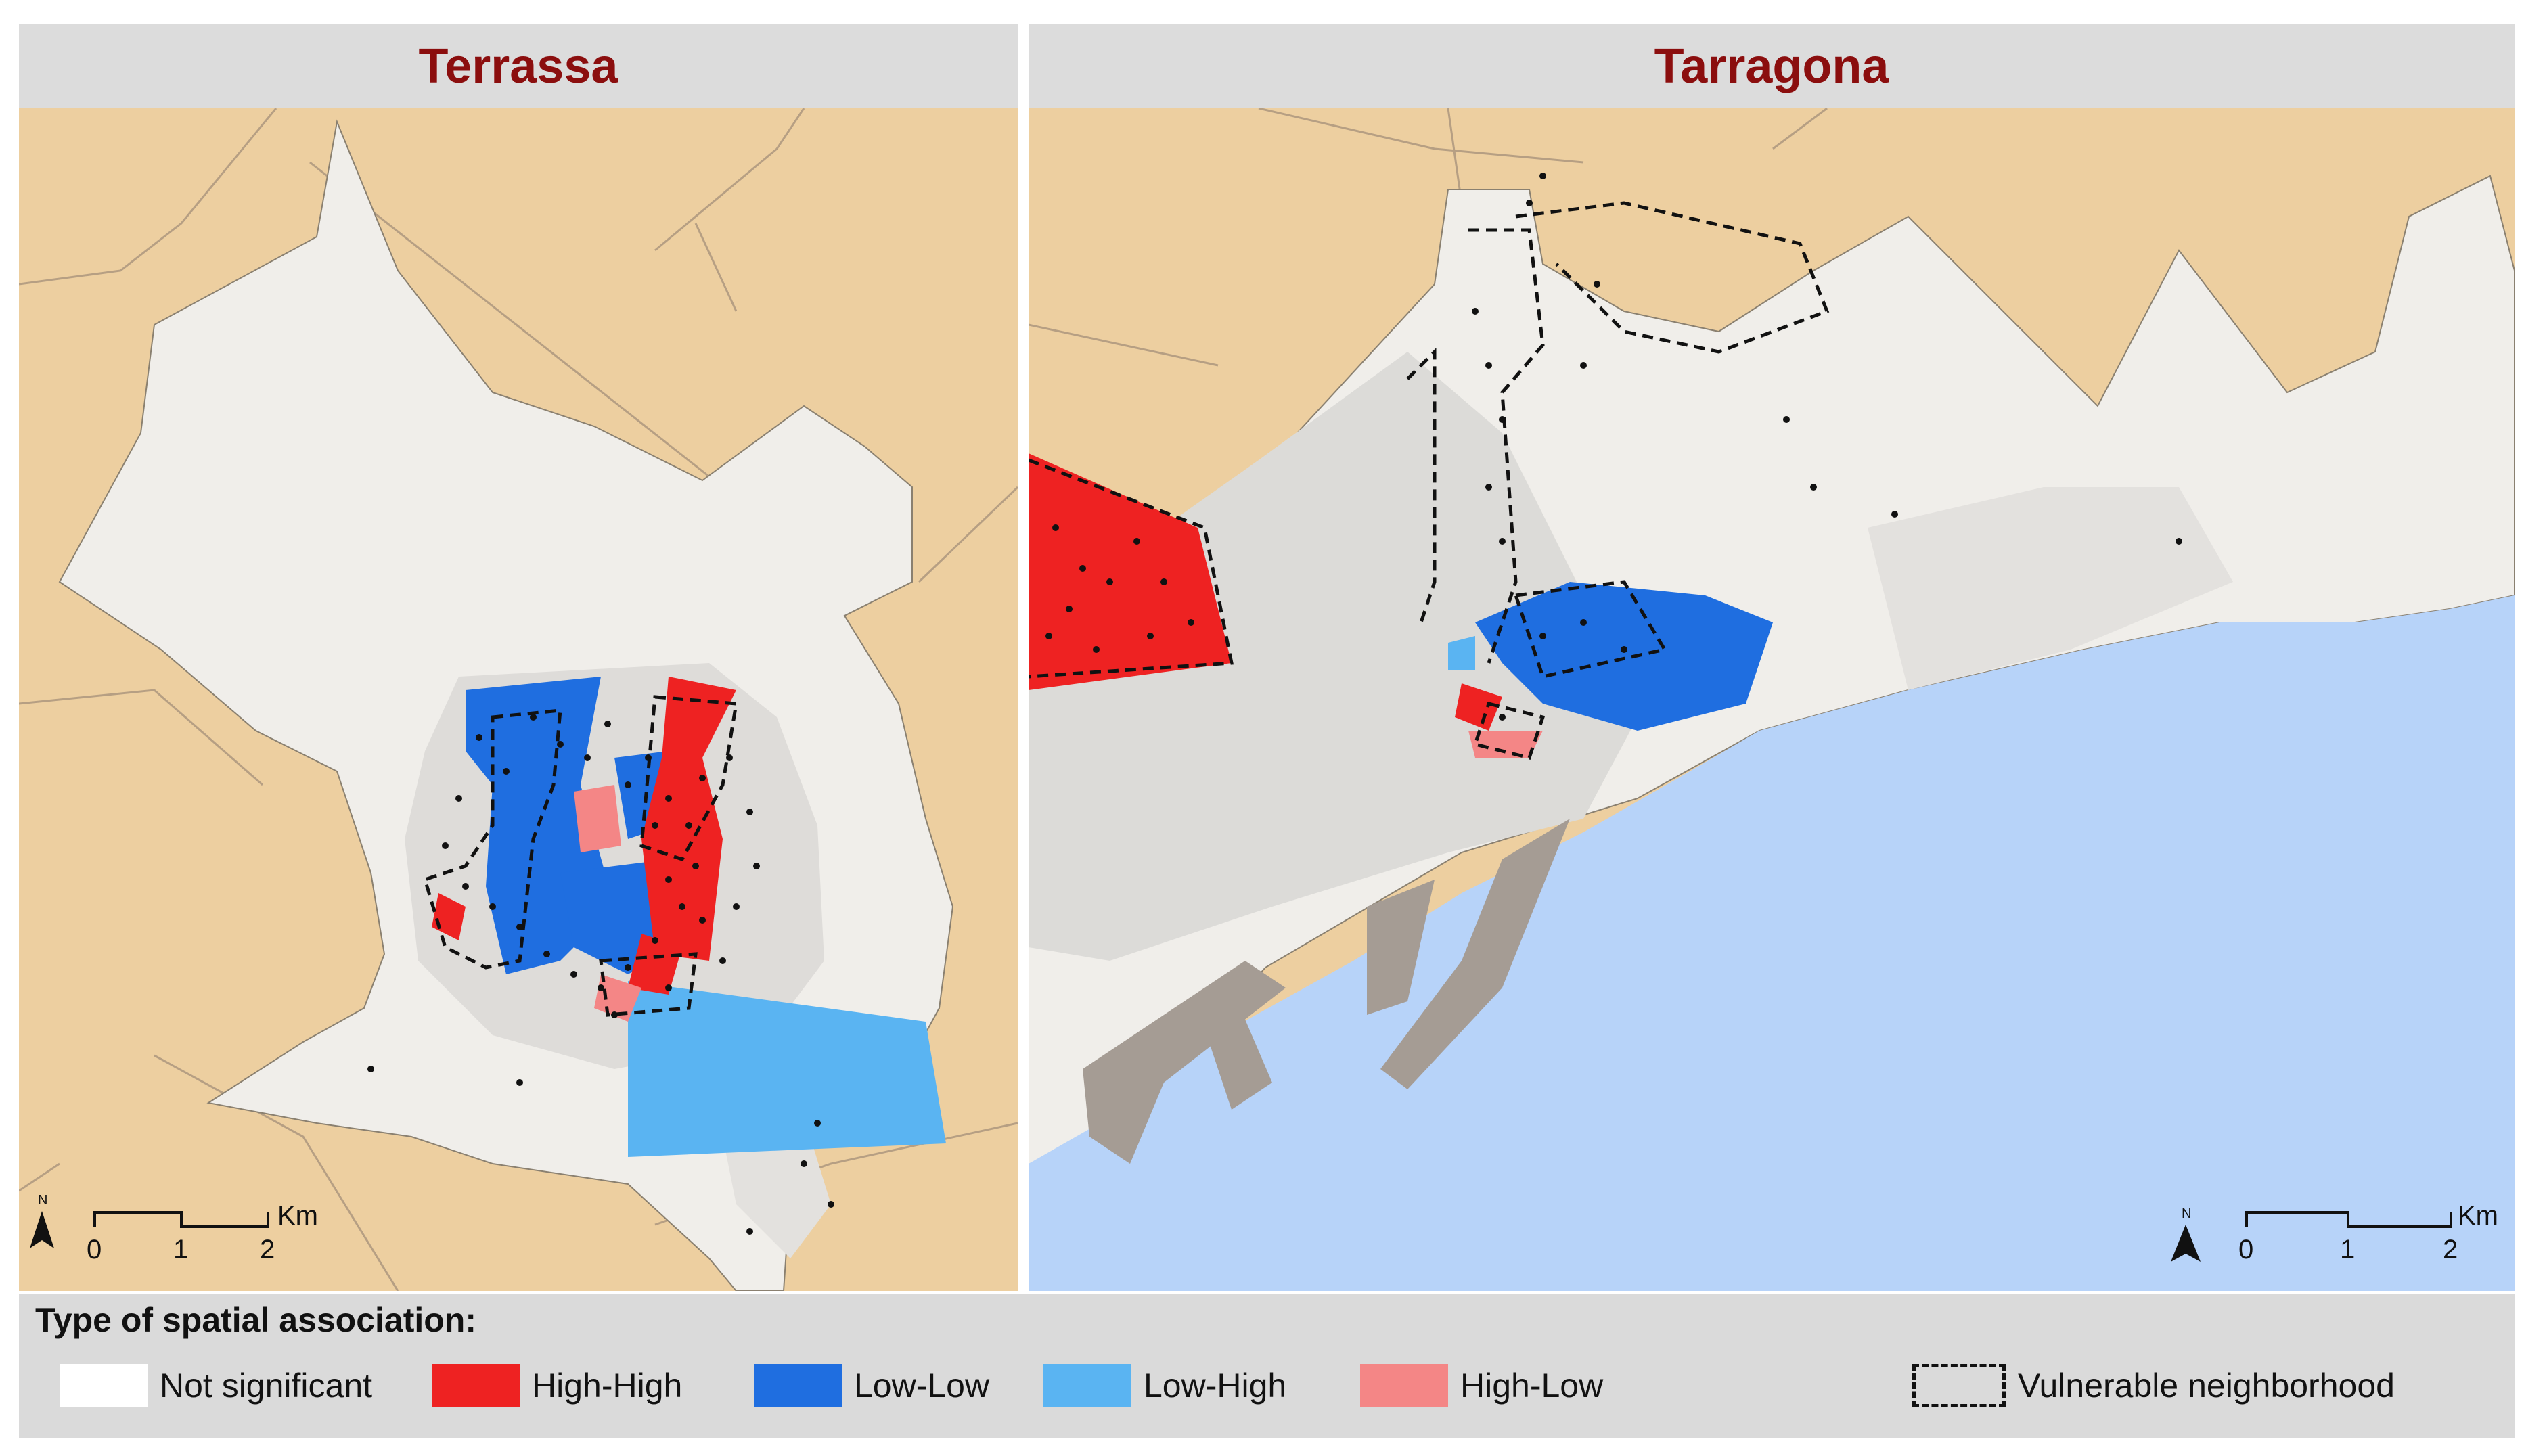 The image size is (2524, 1456). I want to click on legend-label: Not significant, so click(266, 1386).